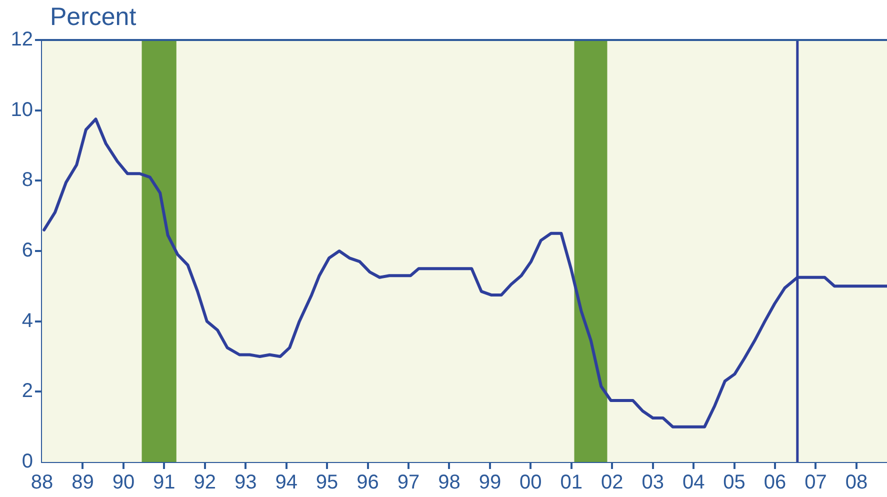  What do you see at coordinates (612, 483) in the screenshot?
I see `x-tick-label: 02` at bounding box center [612, 483].